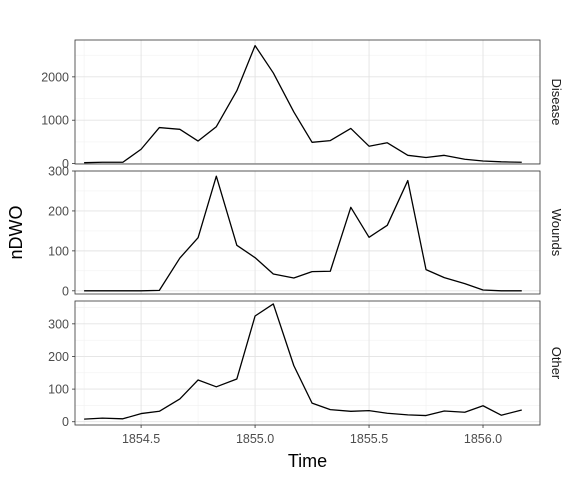 This screenshot has height=480, width=576. What do you see at coordinates (141, 439) in the screenshot?
I see `x-tick-label: 1854.5` at bounding box center [141, 439].